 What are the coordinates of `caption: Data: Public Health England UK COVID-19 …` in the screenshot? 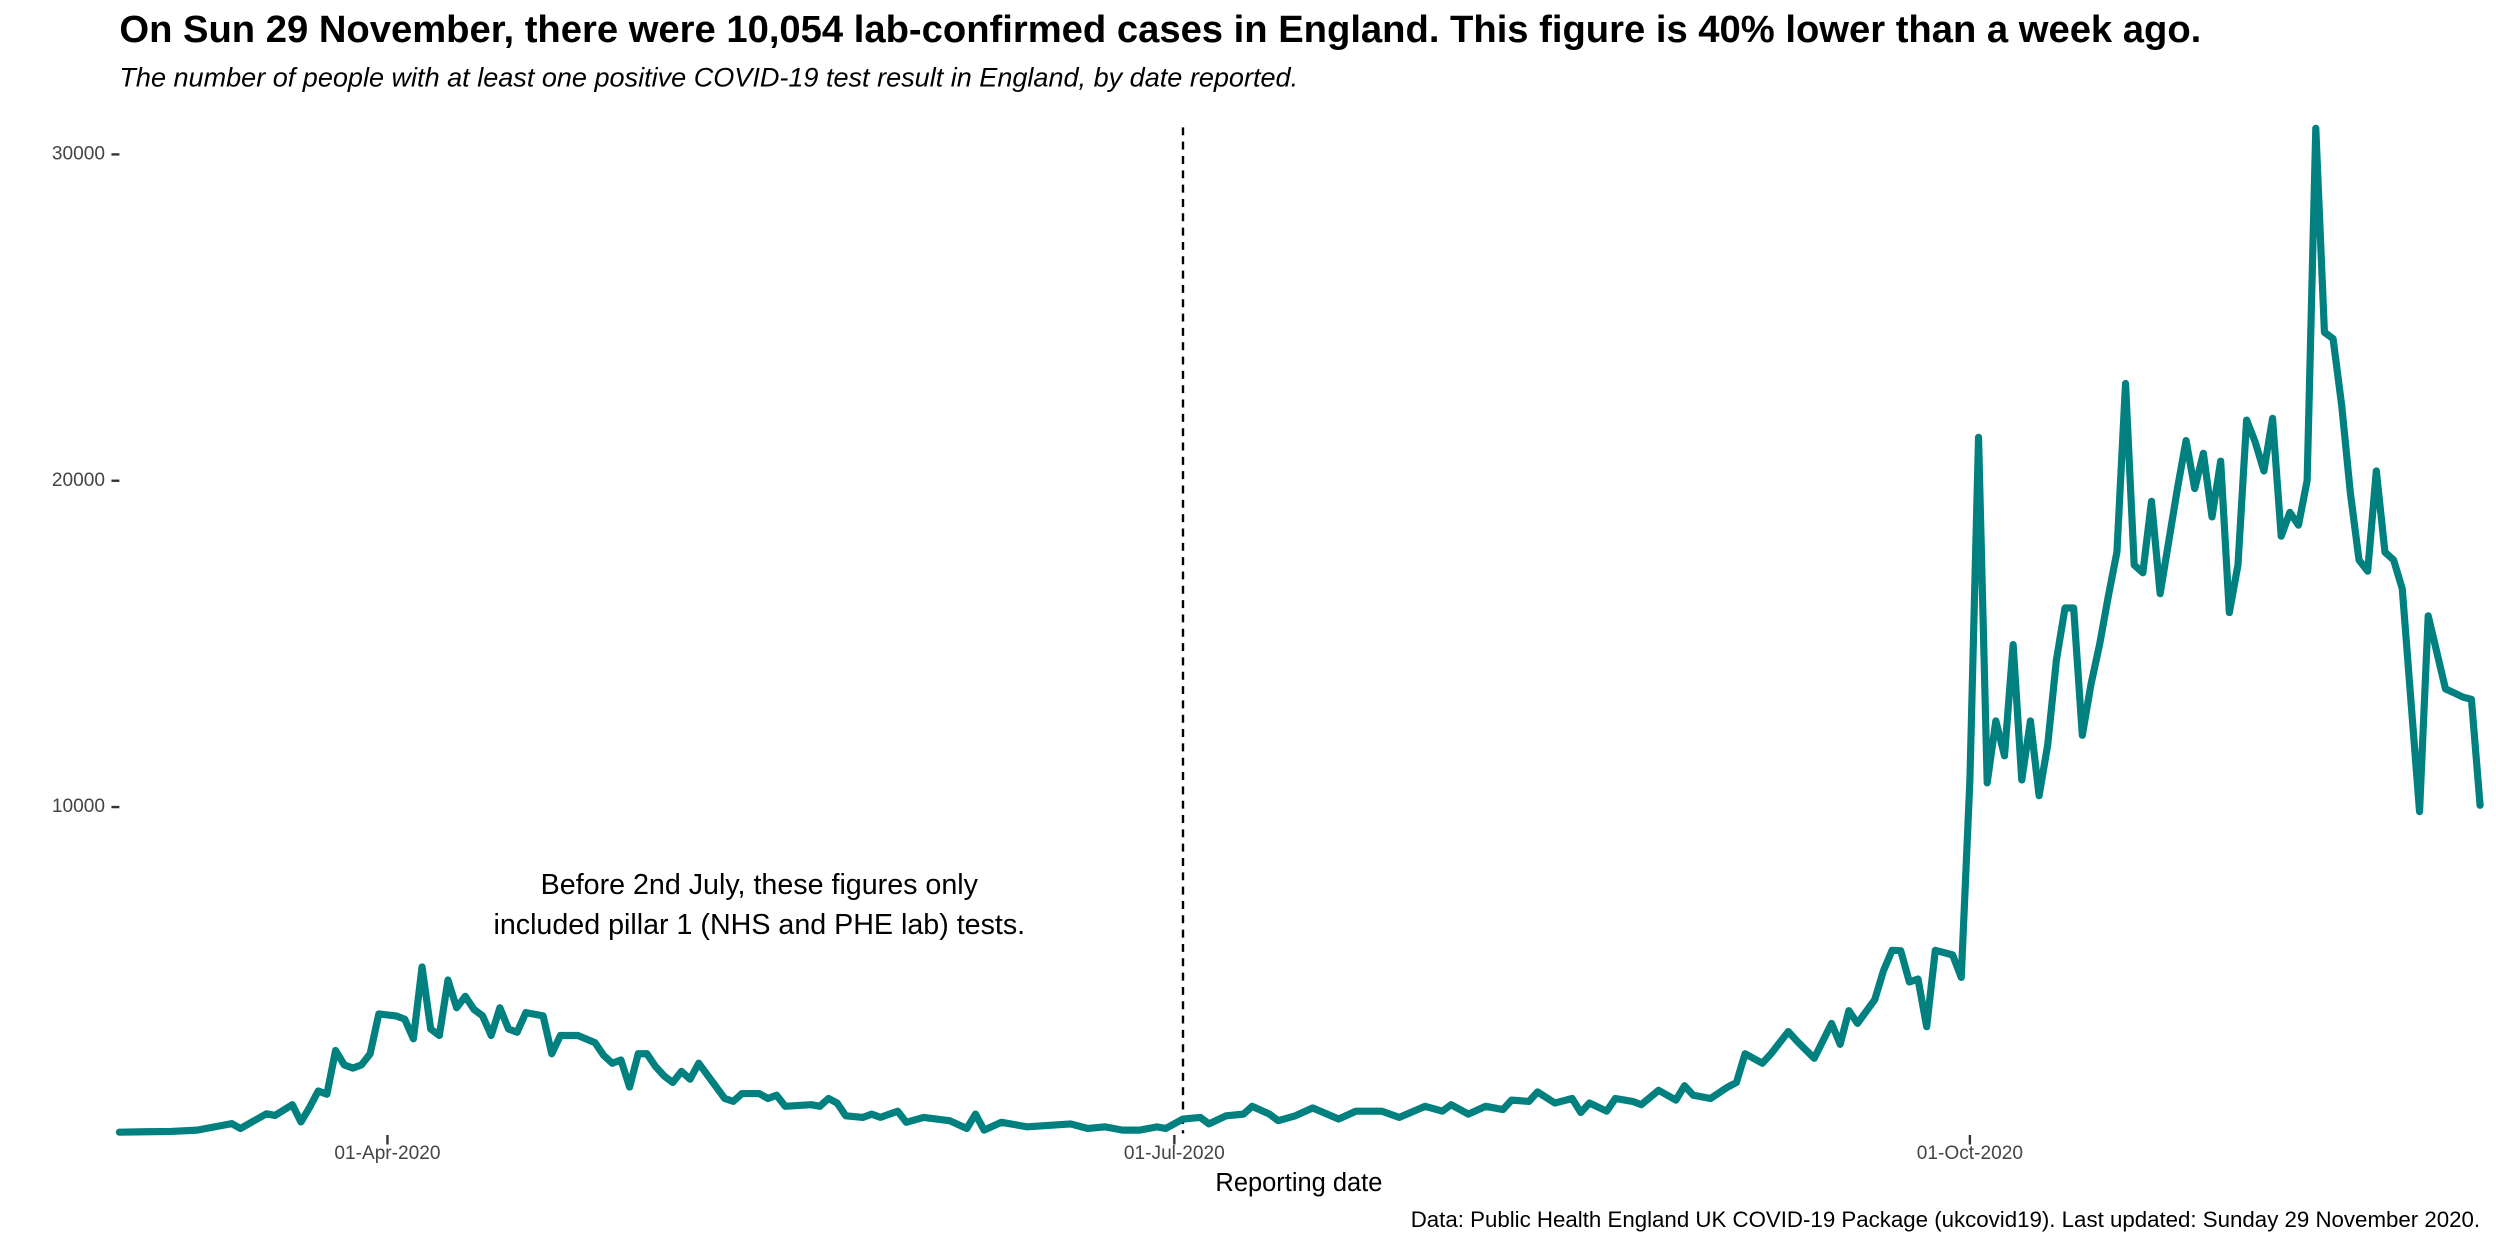 It's located at (1945, 1219).